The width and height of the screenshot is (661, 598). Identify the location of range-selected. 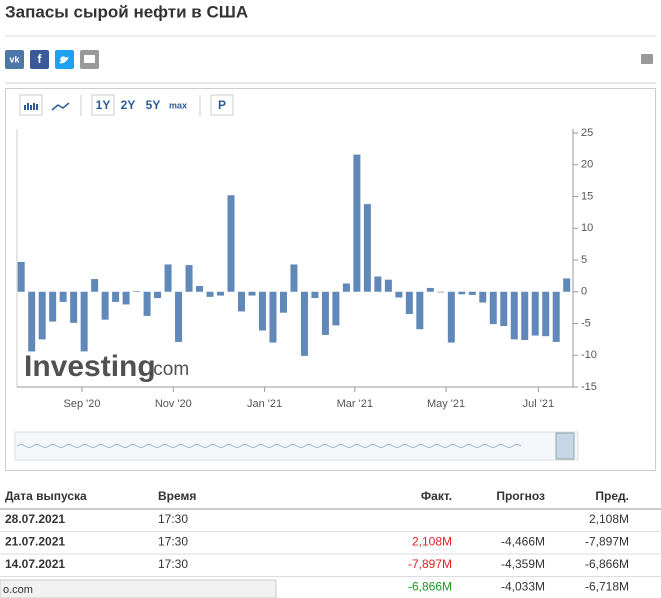
(103, 105).